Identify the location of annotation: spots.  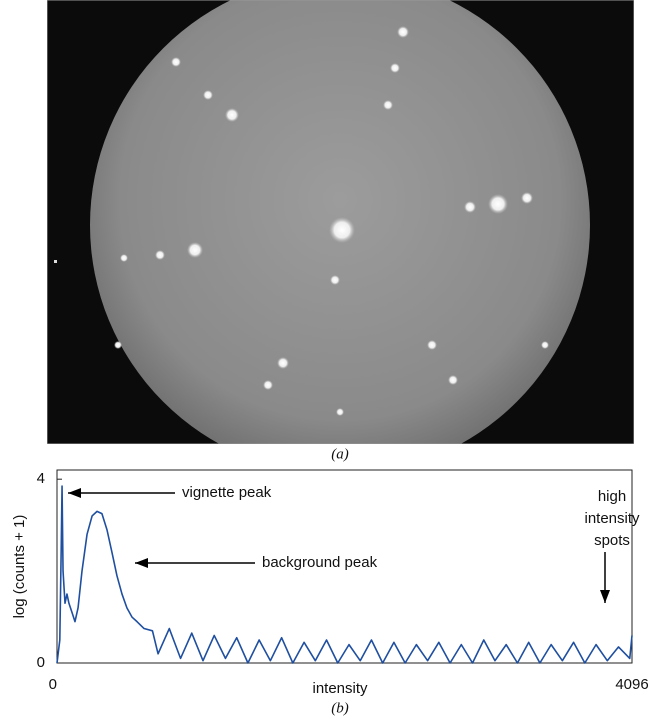
(612, 540).